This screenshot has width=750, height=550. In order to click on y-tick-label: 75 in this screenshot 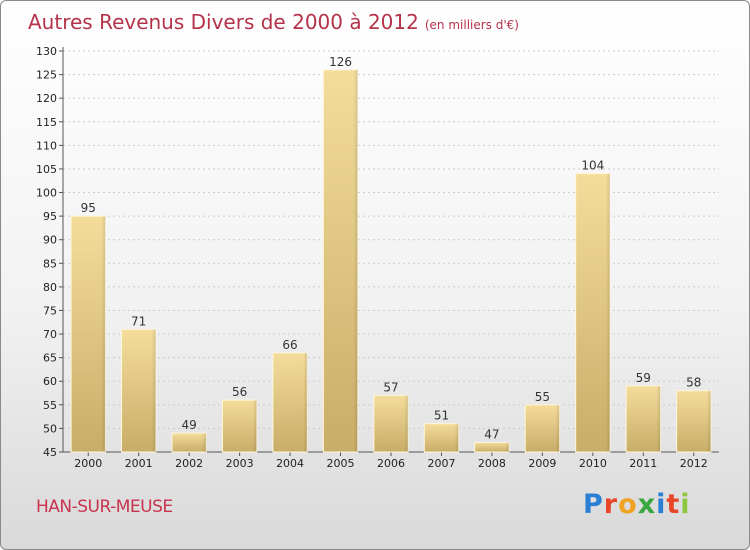, I will do `click(50, 310)`.